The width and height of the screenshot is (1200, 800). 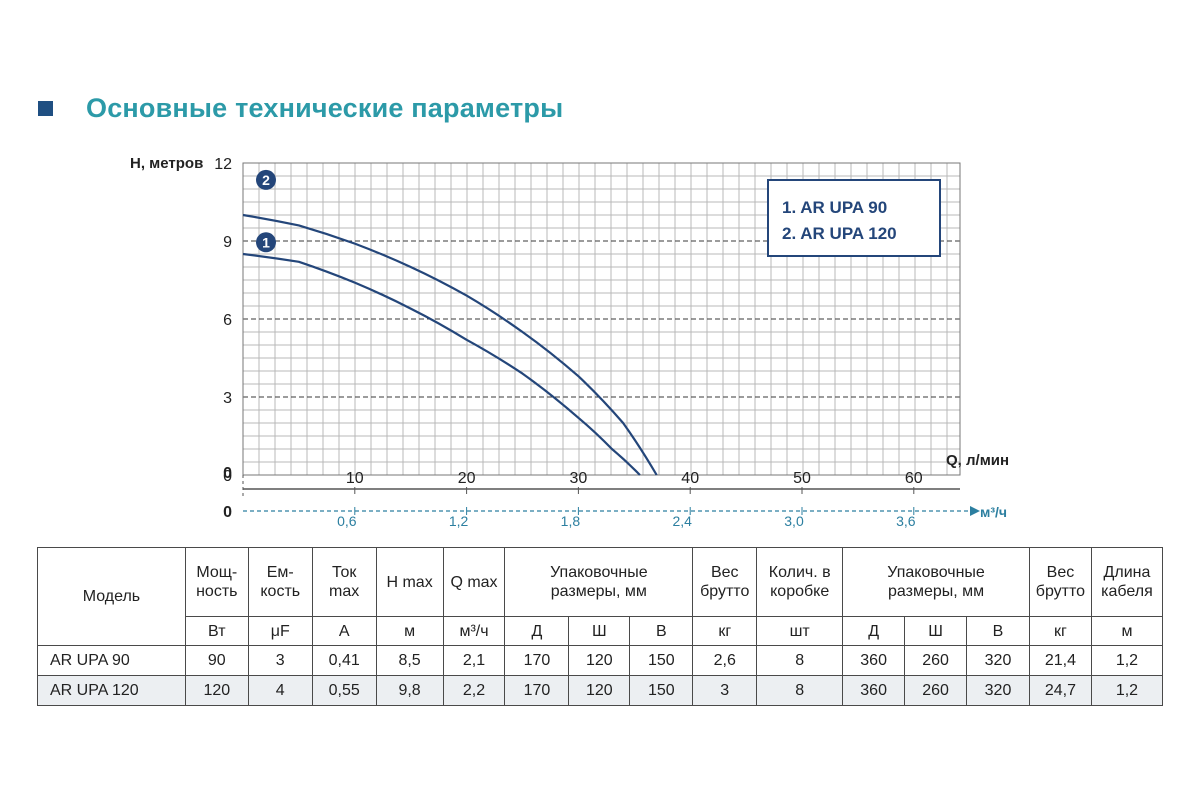 What do you see at coordinates (111, 660) in the screenshot?
I see `model-cell: AR UPA 90` at bounding box center [111, 660].